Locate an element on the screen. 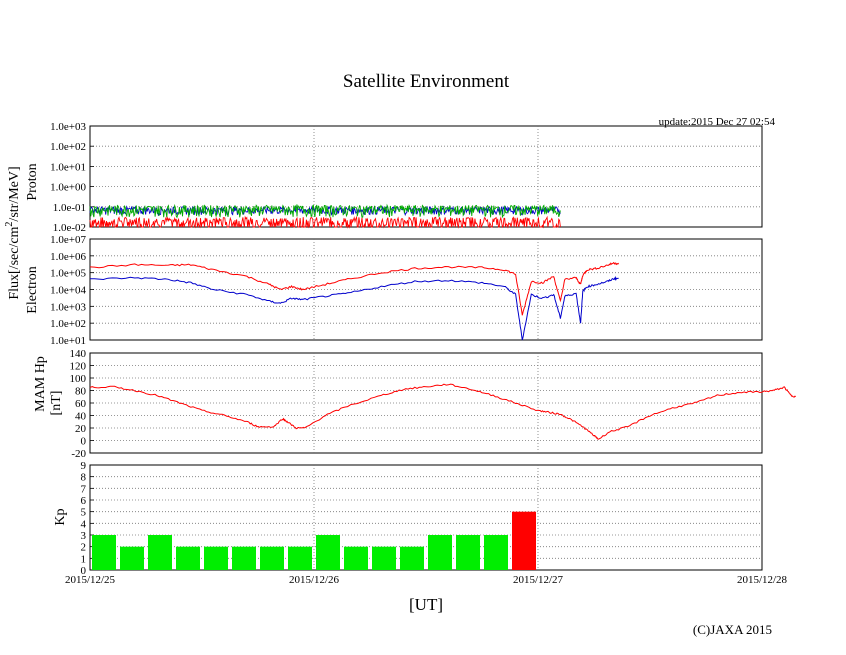 This screenshot has width=846, height=655. proton-series is located at coordinates (325, 216).